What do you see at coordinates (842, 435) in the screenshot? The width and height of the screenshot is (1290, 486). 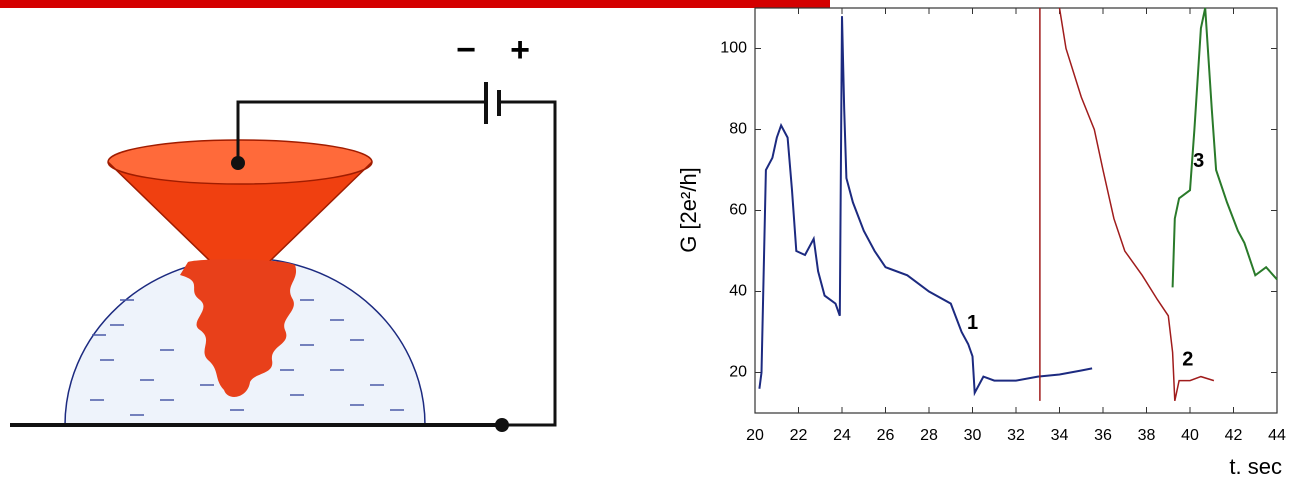 I see `x-tick-label: 24` at bounding box center [842, 435].